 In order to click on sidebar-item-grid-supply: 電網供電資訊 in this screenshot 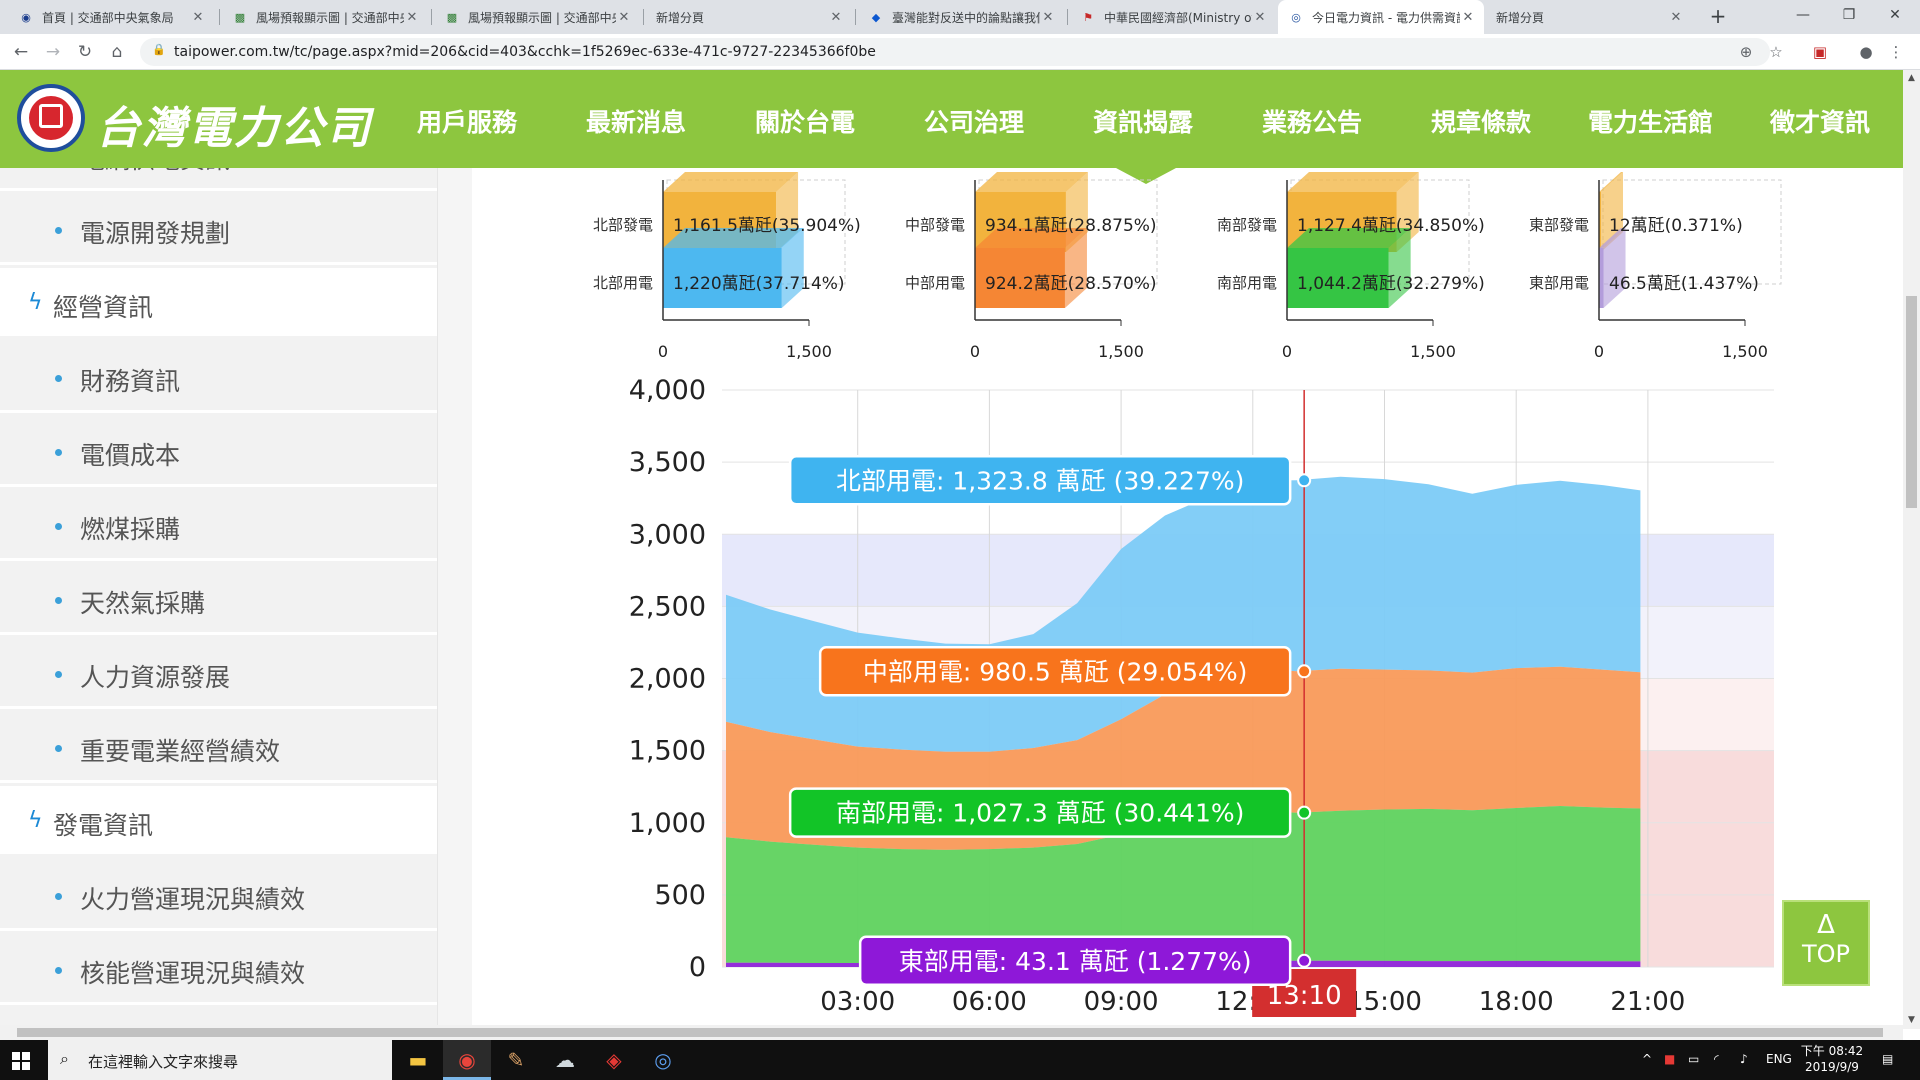, I will do `click(218, 179)`.